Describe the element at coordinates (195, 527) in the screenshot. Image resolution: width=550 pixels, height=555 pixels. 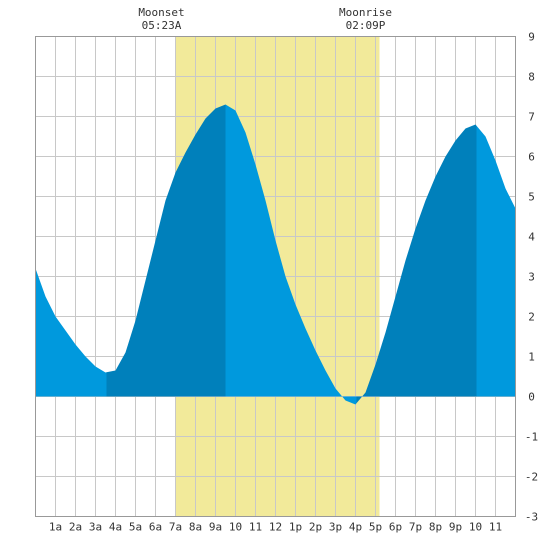
I see `x-tick-label: 8a` at that location.